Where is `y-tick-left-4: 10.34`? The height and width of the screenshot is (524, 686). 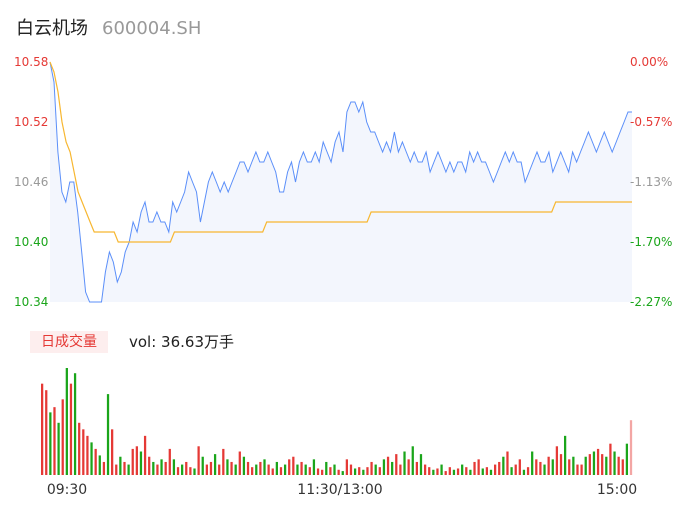
y-tick-left-4: 10.34 is located at coordinates (31, 302).